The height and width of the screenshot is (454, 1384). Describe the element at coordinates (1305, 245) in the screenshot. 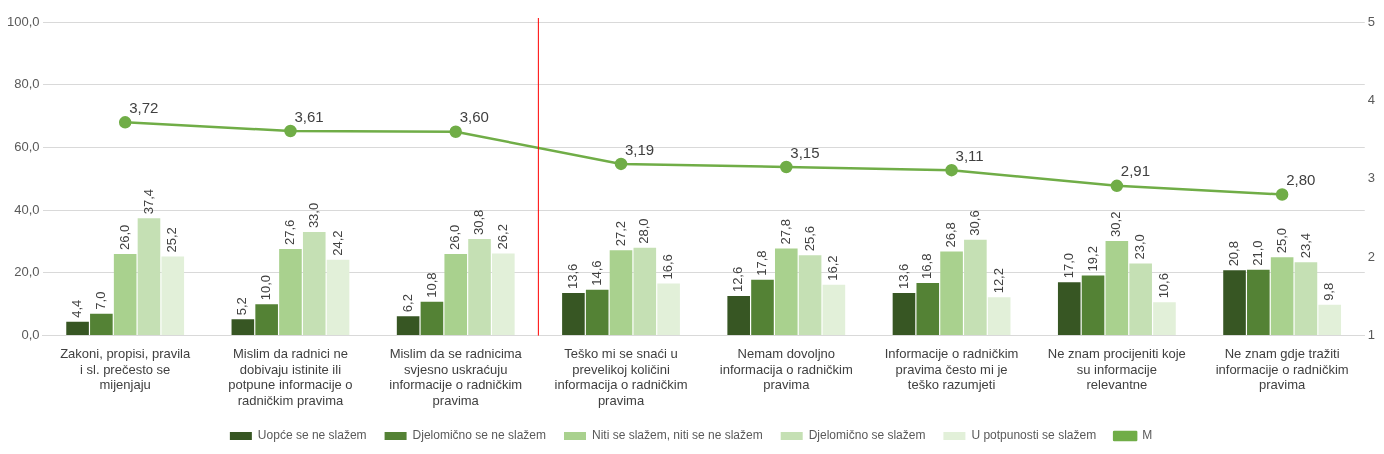

I see `data-label: 23,4` at that location.